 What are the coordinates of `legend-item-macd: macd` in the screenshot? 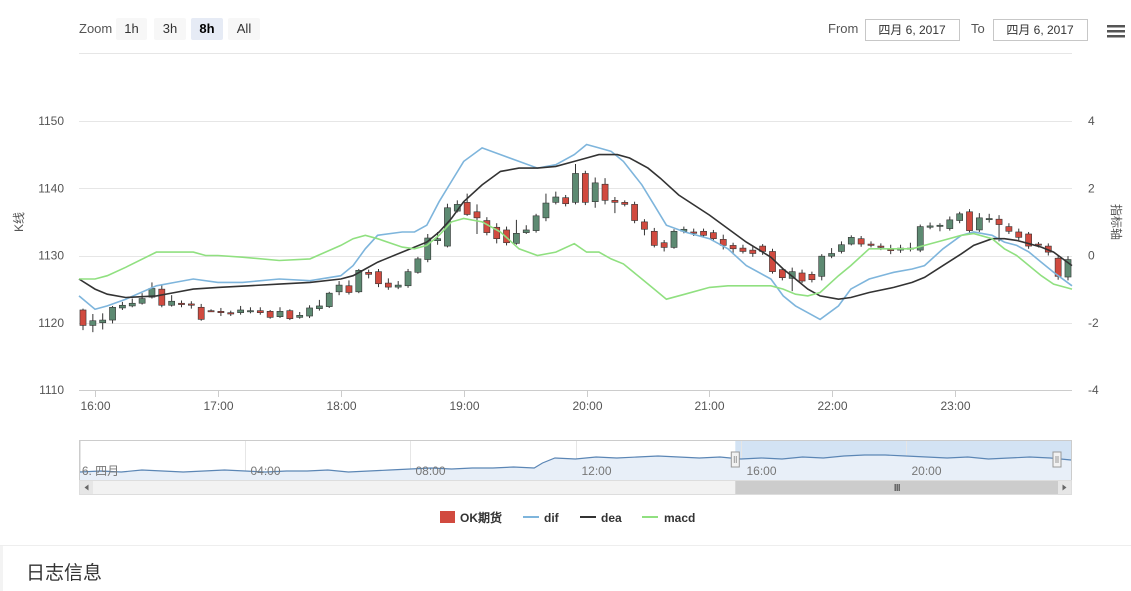 It's located at (668, 518).